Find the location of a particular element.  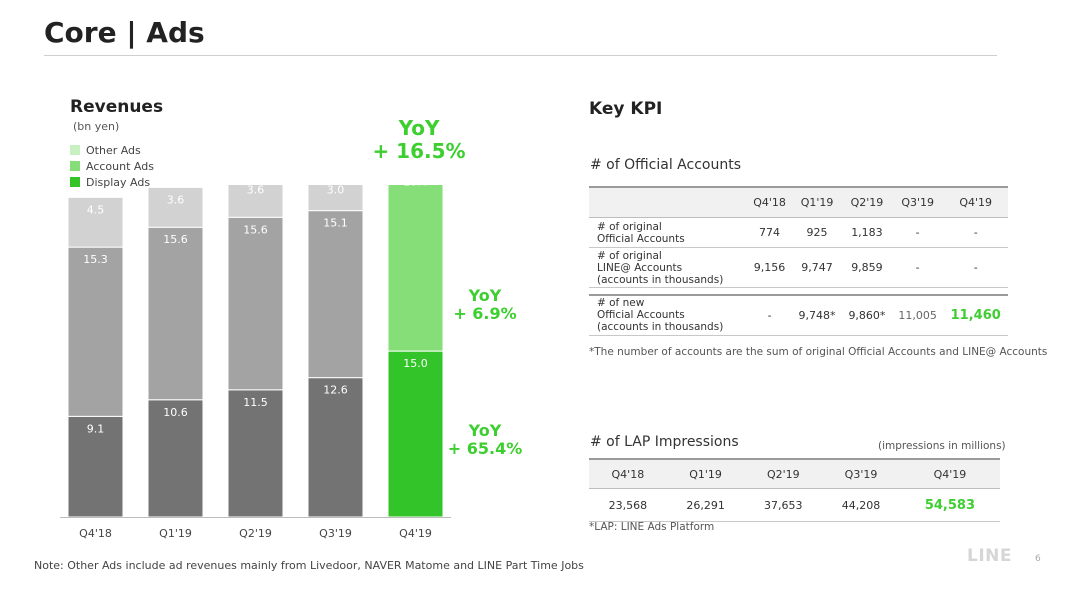

table-row: 23,568 26,291 37,653 44,208 54,583 is located at coordinates (794, 505).